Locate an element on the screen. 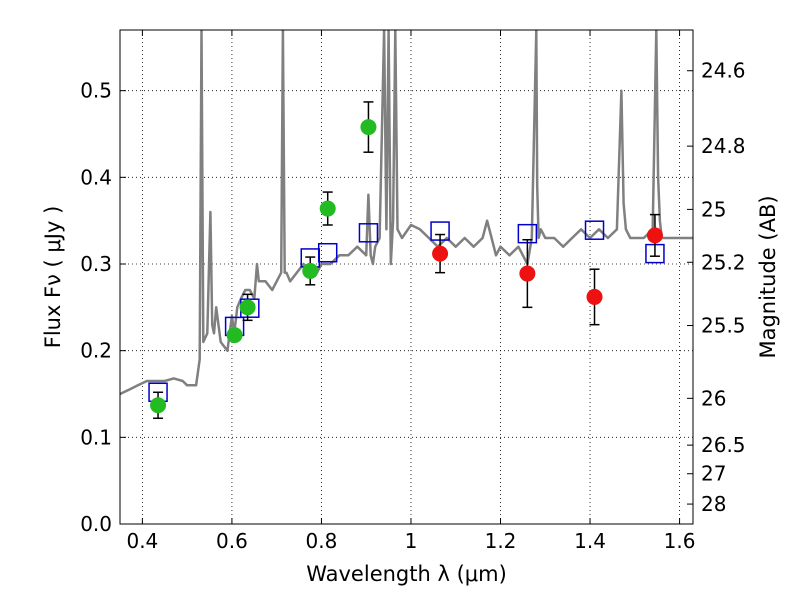 The height and width of the screenshot is (600, 800). y2-tick-label: 24.6 is located at coordinates (723, 71).